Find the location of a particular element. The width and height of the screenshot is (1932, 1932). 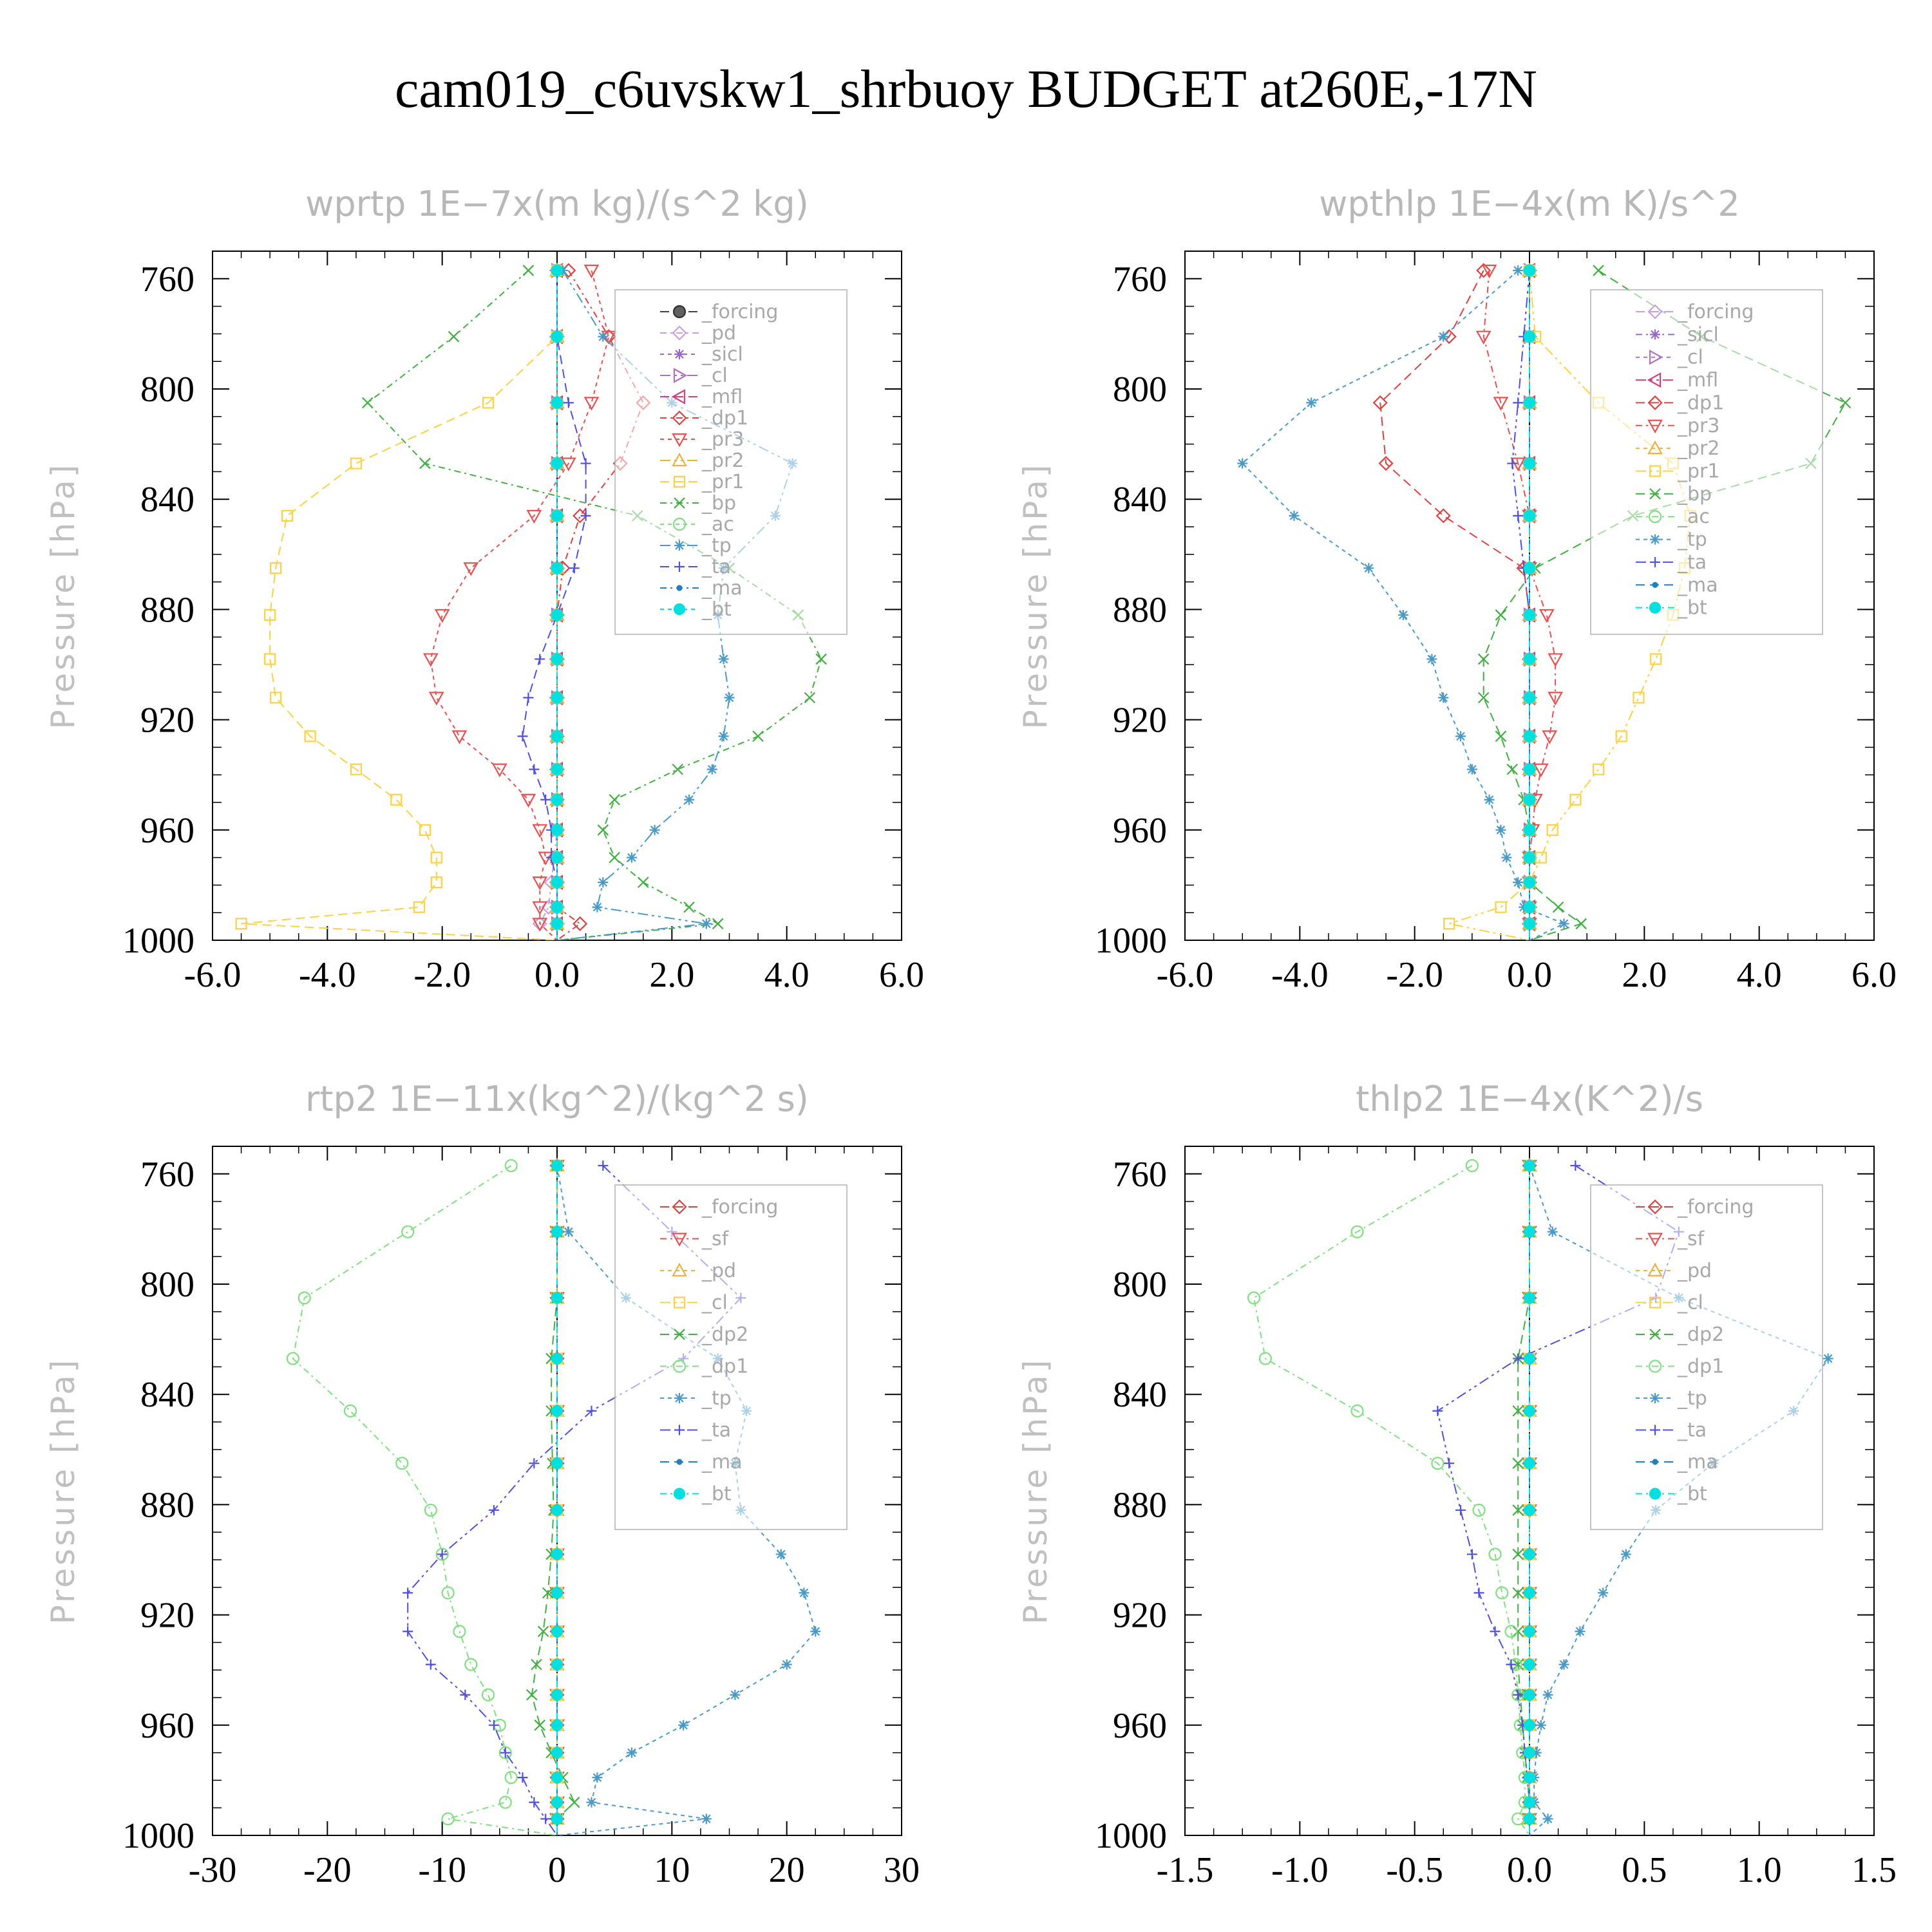

x-tick-label: 6.0 is located at coordinates (1874, 975).